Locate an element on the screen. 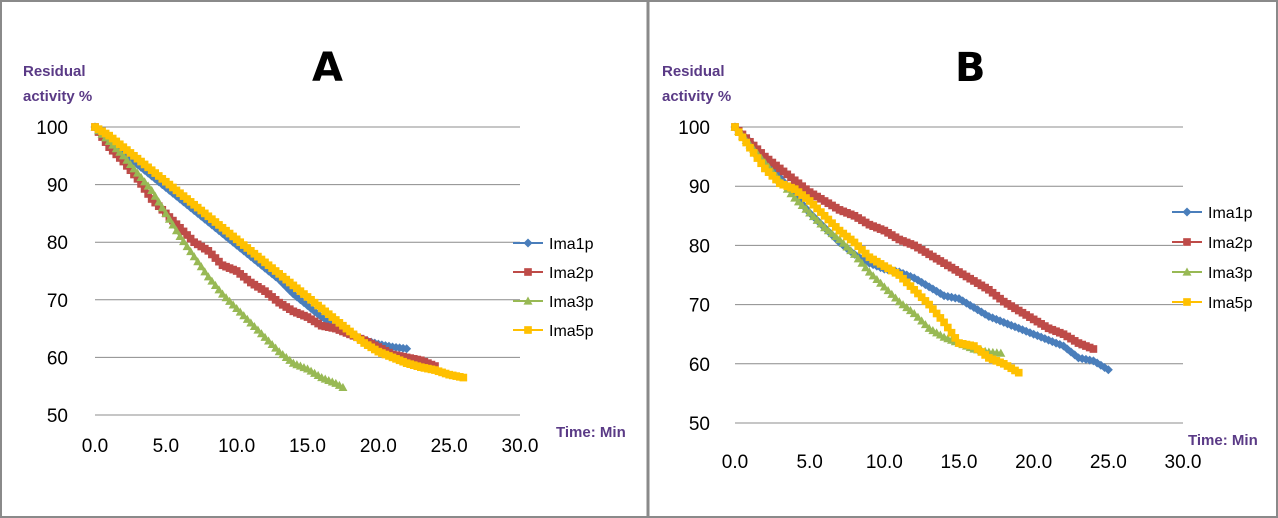 The height and width of the screenshot is (518, 1278). panel-title: A is located at coordinates (327, 68).